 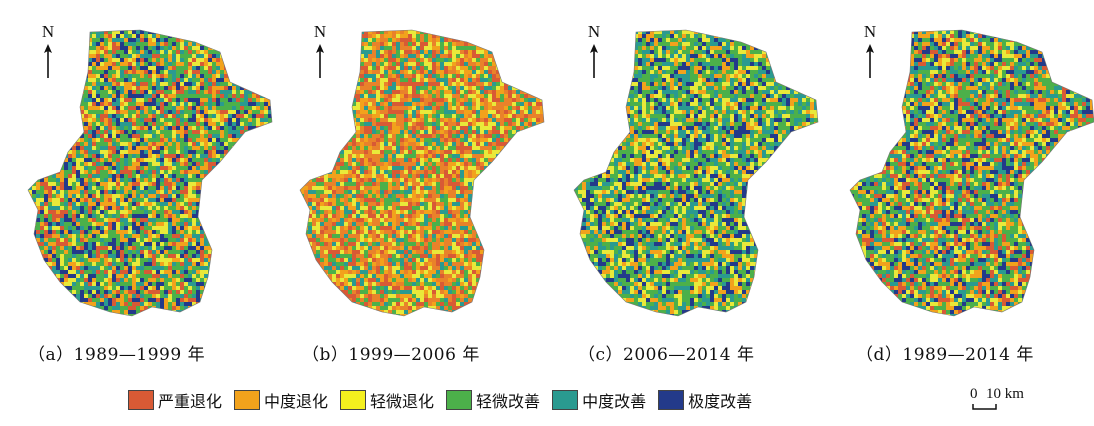 I want to click on legend-item-moderate-degradation: 中度退化, so click(x=281, y=400).